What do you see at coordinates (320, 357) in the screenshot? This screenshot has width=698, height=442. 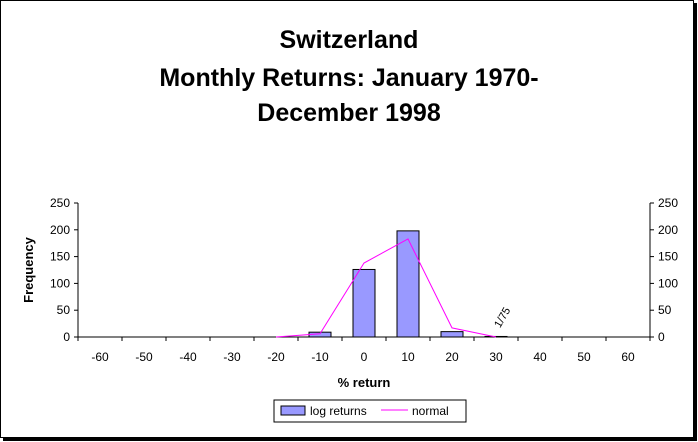 I see `x-tick-label: -10` at bounding box center [320, 357].